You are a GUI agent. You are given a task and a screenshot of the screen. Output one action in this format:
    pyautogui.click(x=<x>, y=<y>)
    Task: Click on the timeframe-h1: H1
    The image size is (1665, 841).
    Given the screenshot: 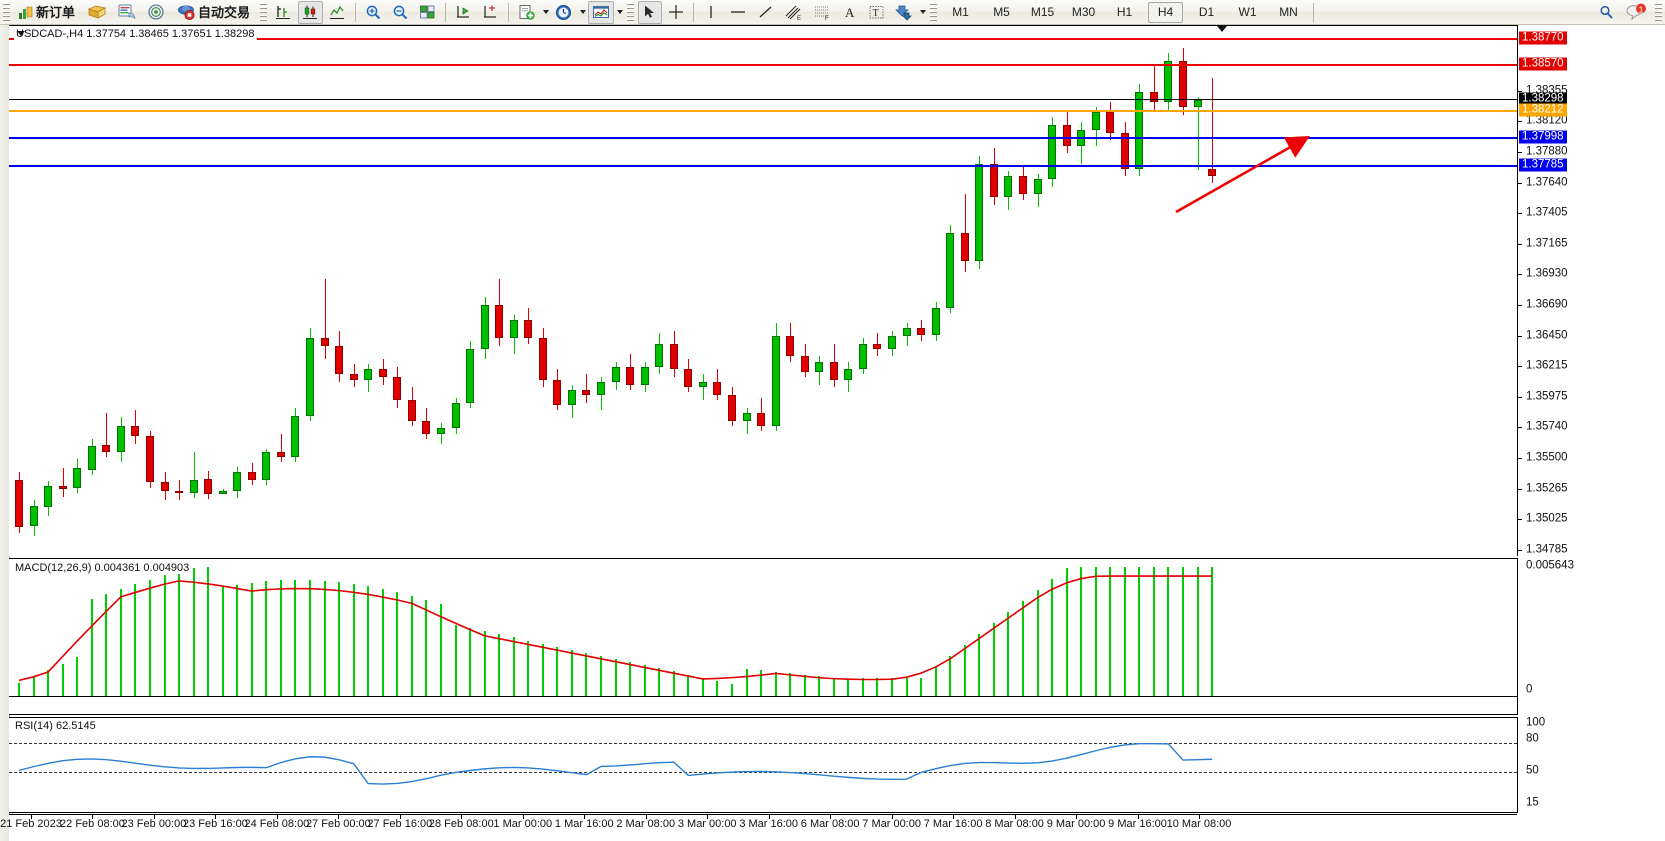 What is the action you would take?
    pyautogui.click(x=1124, y=11)
    